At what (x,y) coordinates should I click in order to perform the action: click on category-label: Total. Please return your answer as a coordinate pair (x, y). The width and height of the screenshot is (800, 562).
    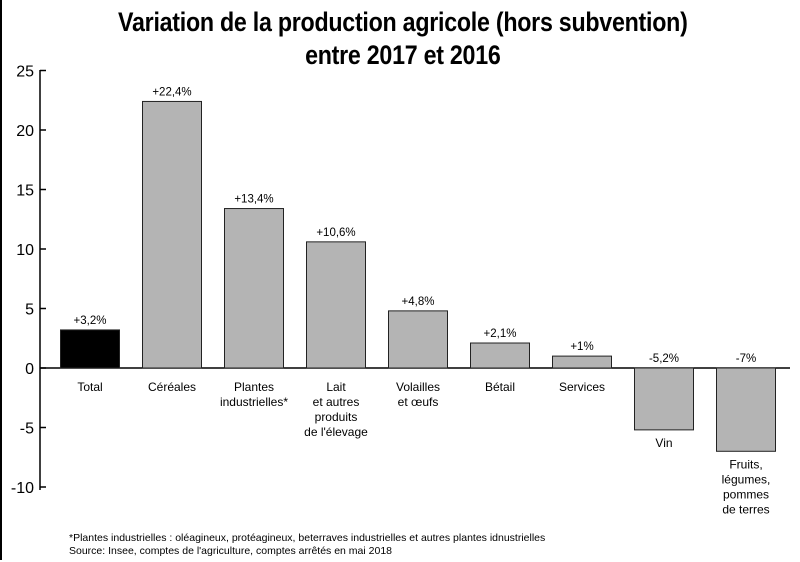
    Looking at the image, I should click on (89, 387).